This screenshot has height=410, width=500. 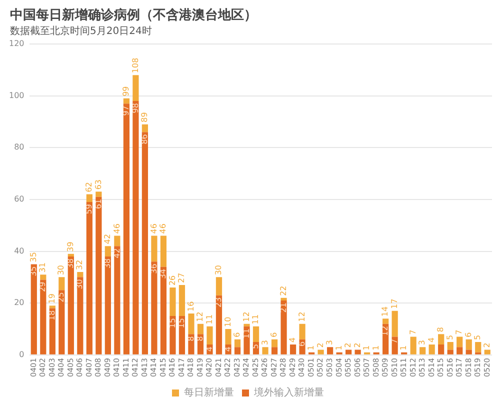 What do you see at coordinates (33, 271) in the screenshot?
I see `data-label: 35` at bounding box center [33, 271].